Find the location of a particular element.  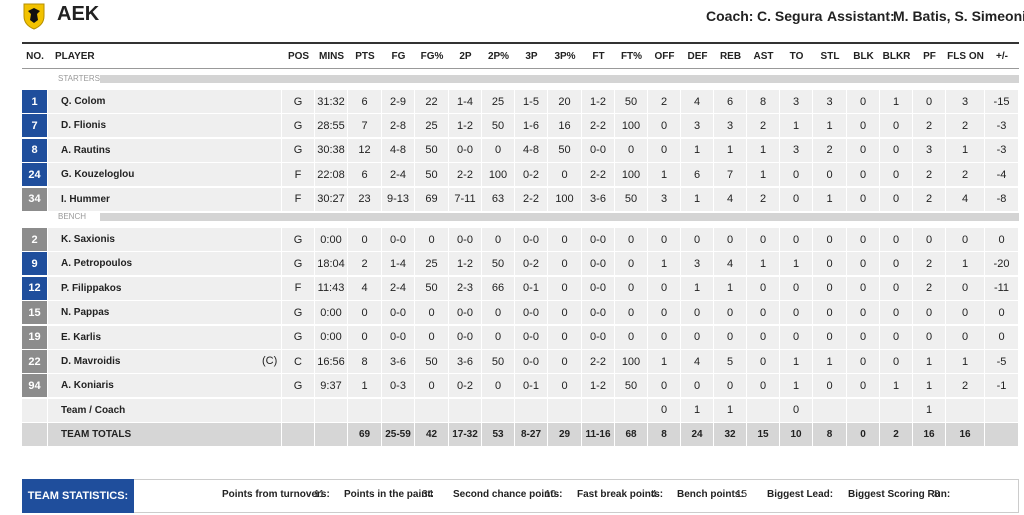

column-header: 2P is located at coordinates (465, 56).